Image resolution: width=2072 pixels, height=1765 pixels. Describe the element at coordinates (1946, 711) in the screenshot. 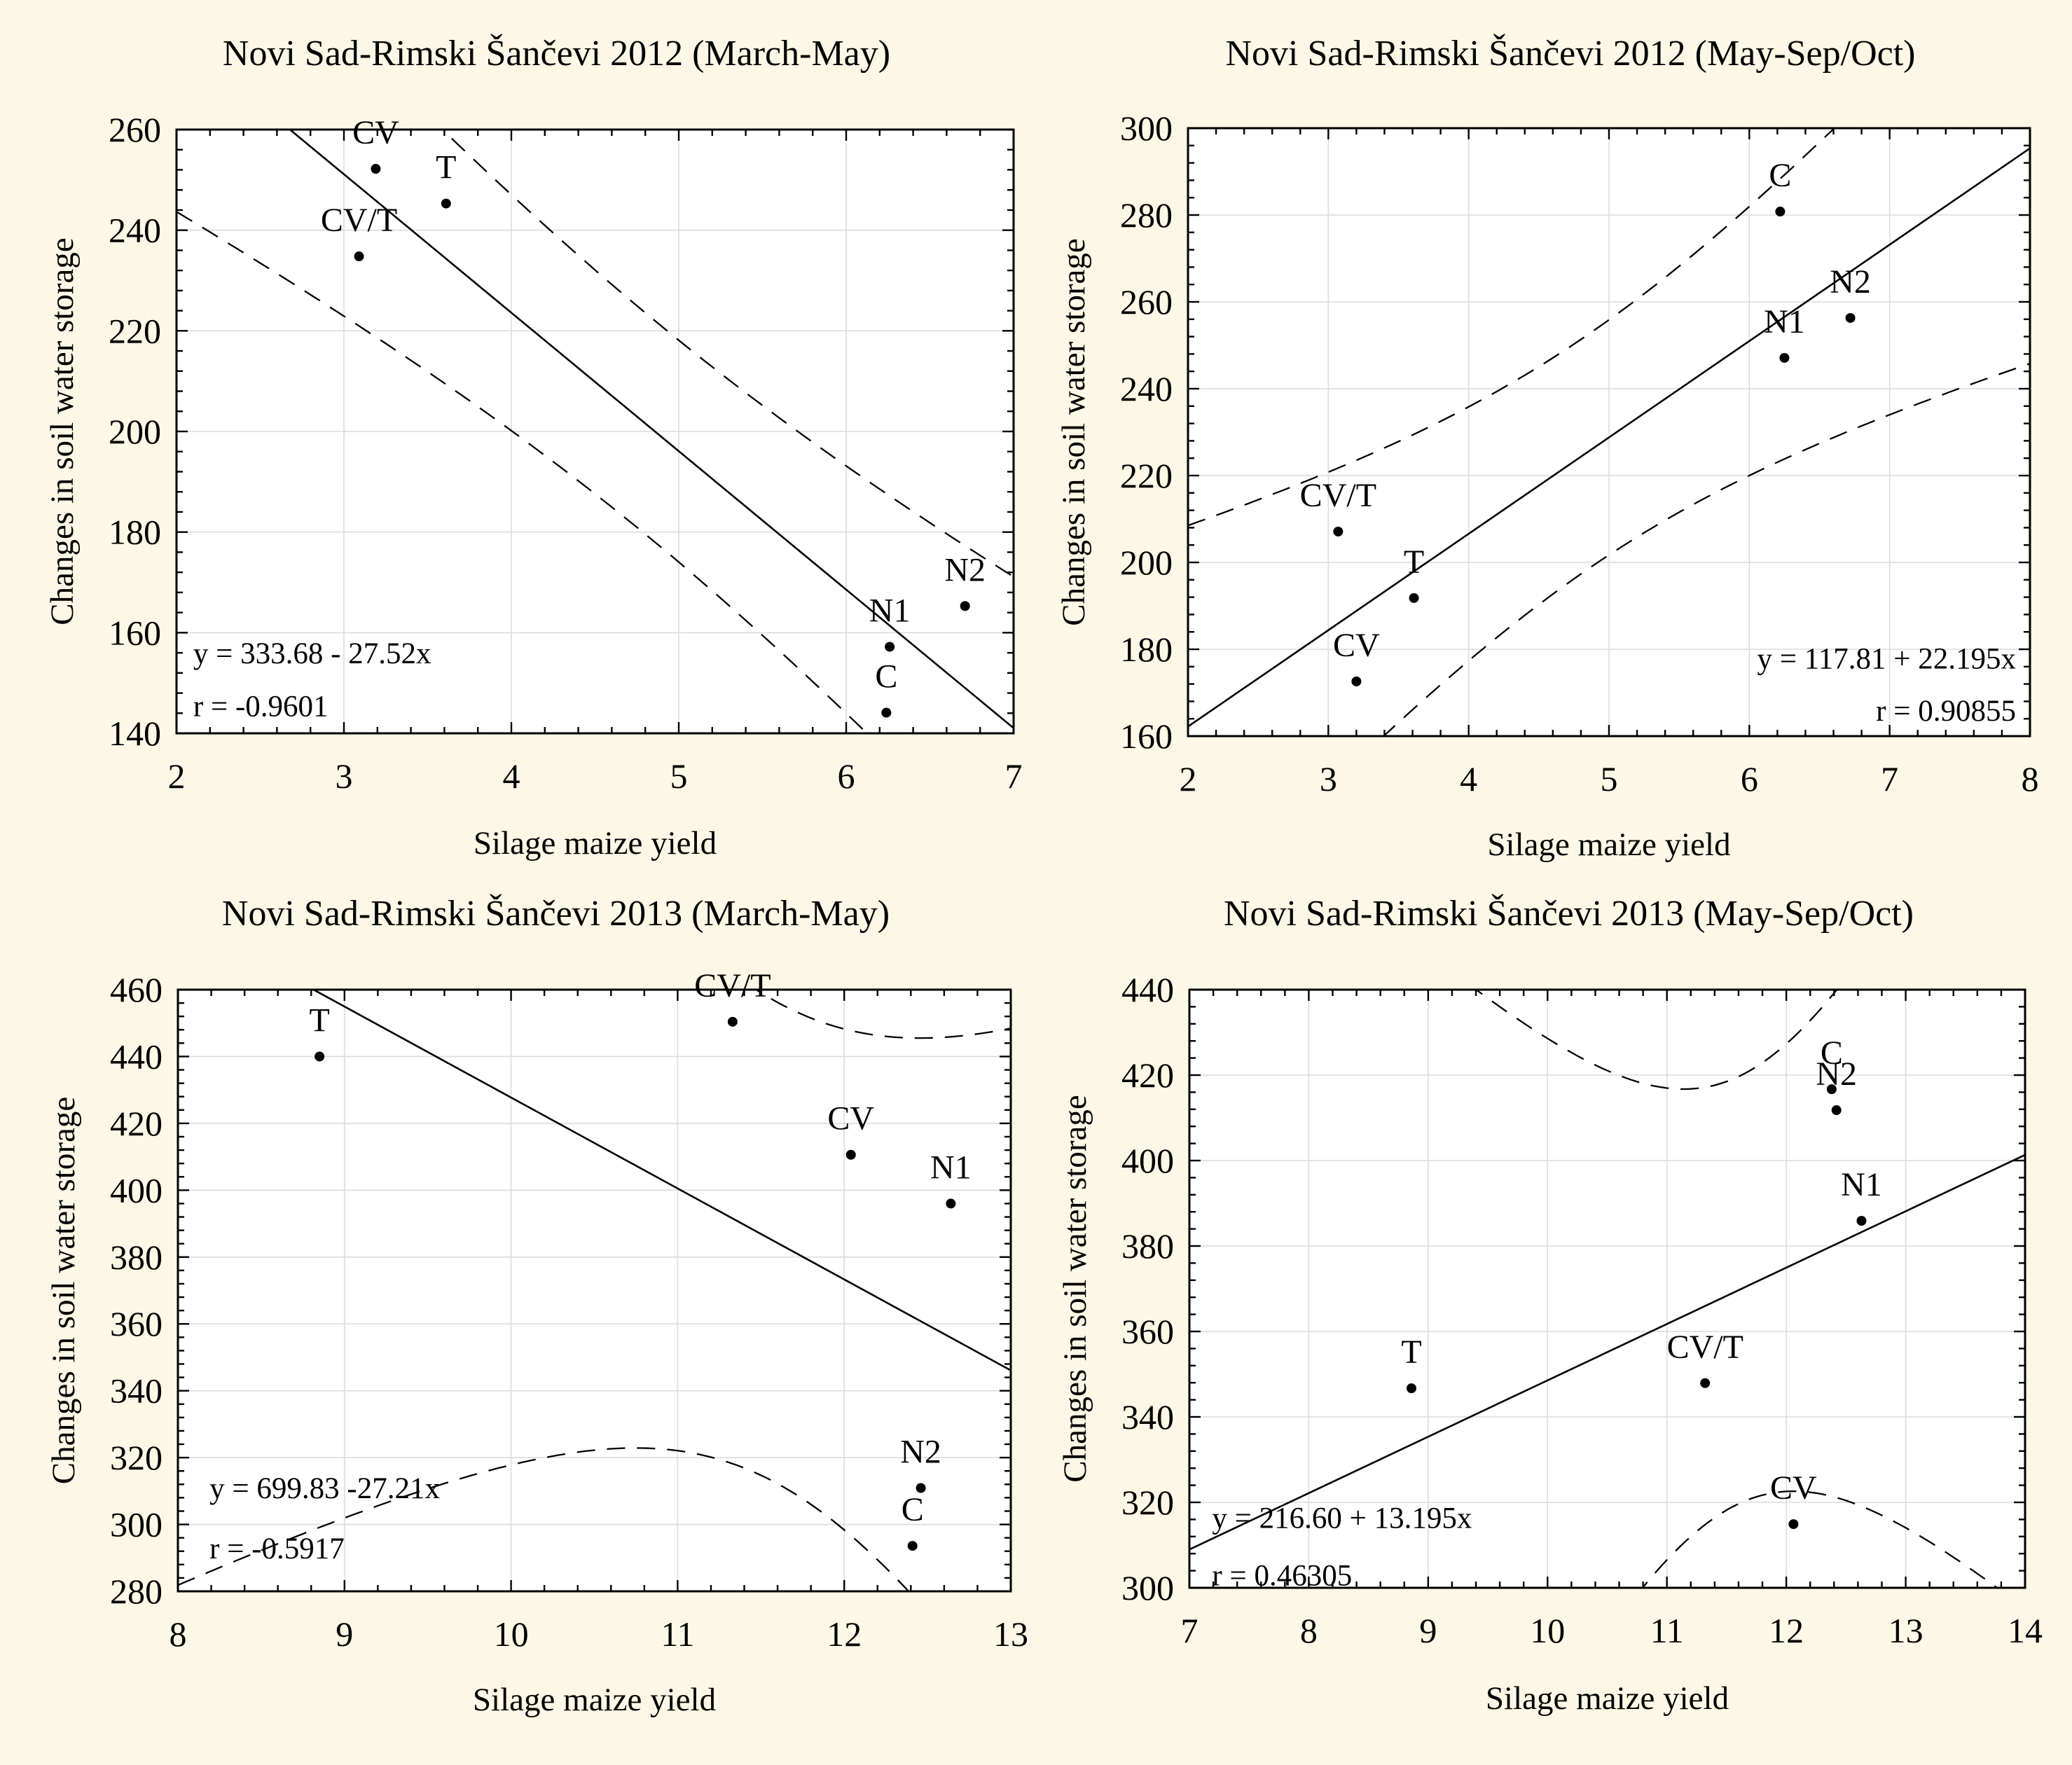

I see `r-label: r = 0.90855` at that location.